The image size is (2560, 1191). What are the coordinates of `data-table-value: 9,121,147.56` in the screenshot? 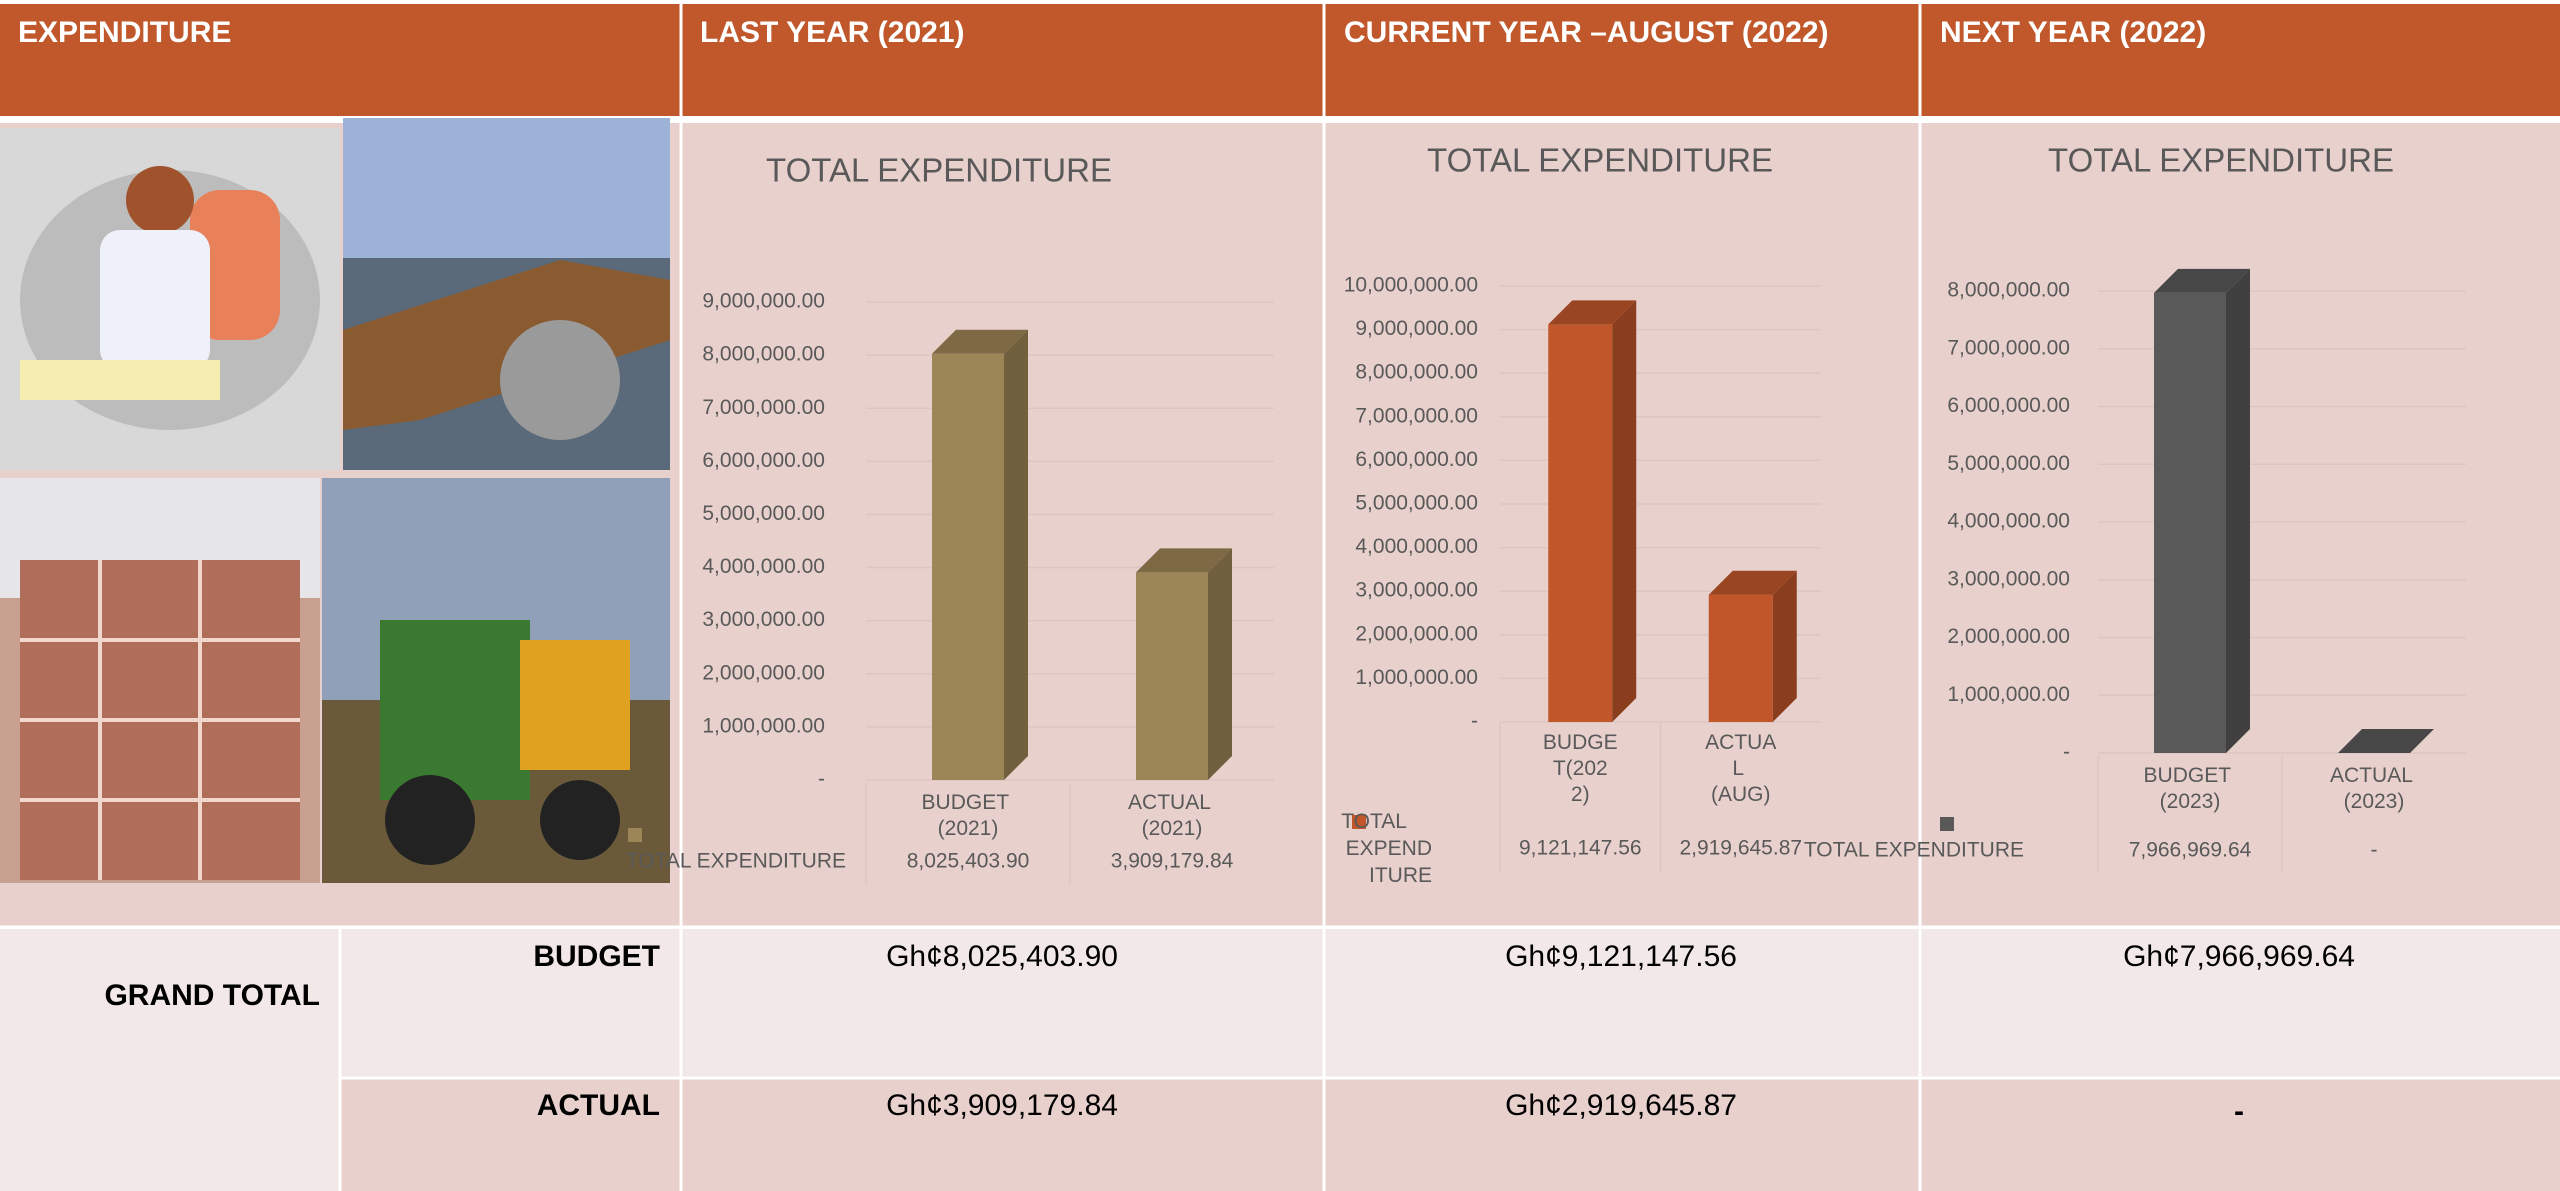 It's located at (1580, 848).